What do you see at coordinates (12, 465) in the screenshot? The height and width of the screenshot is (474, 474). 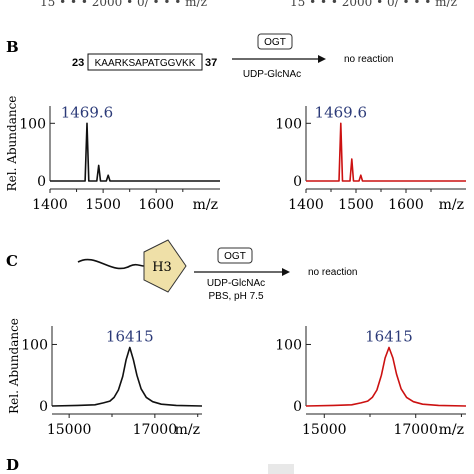 I see `panel-d-letter: D` at bounding box center [12, 465].